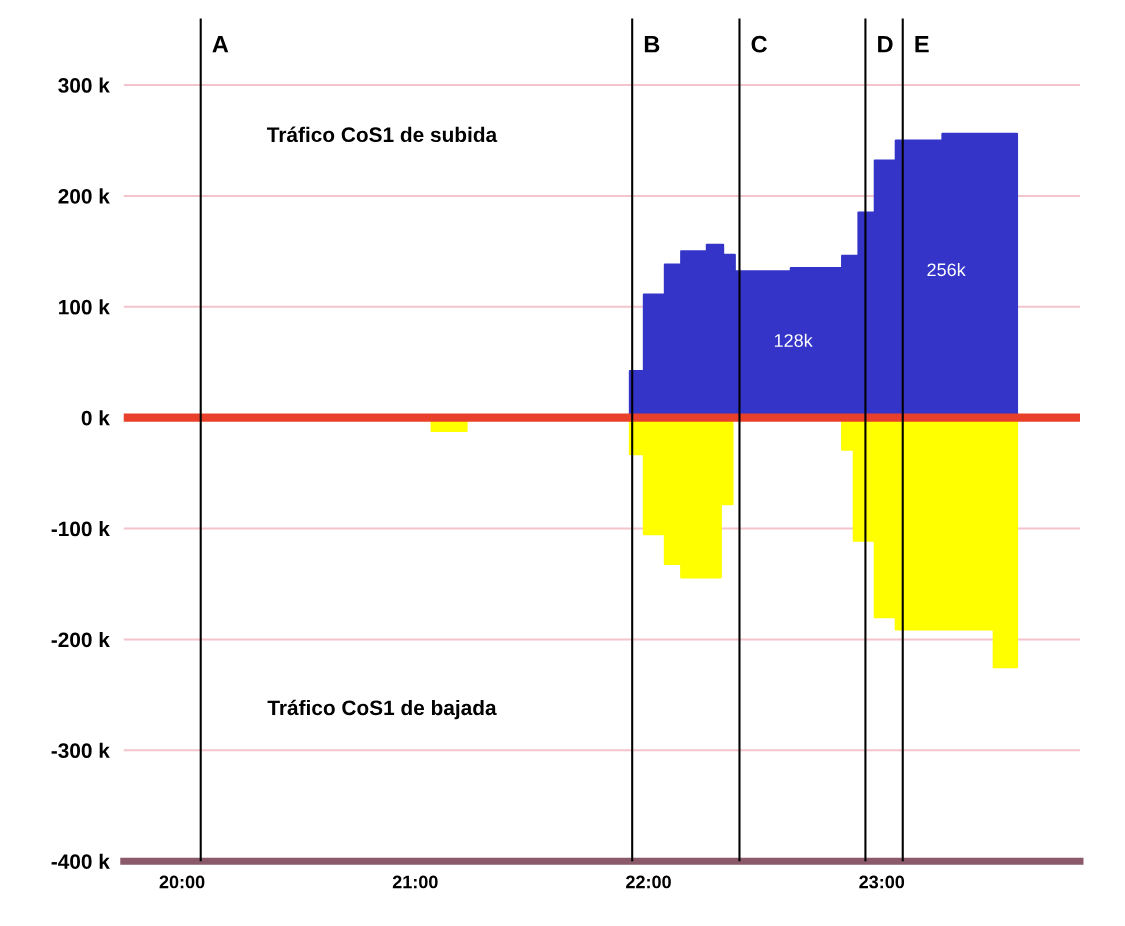 The height and width of the screenshot is (926, 1125). What do you see at coordinates (80, 639) in the screenshot?
I see `y-tick-label: -200 k` at bounding box center [80, 639].